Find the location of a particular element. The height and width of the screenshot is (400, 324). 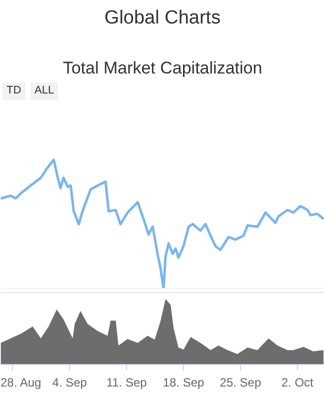

x-tick-label: 18. Sep is located at coordinates (183, 383).